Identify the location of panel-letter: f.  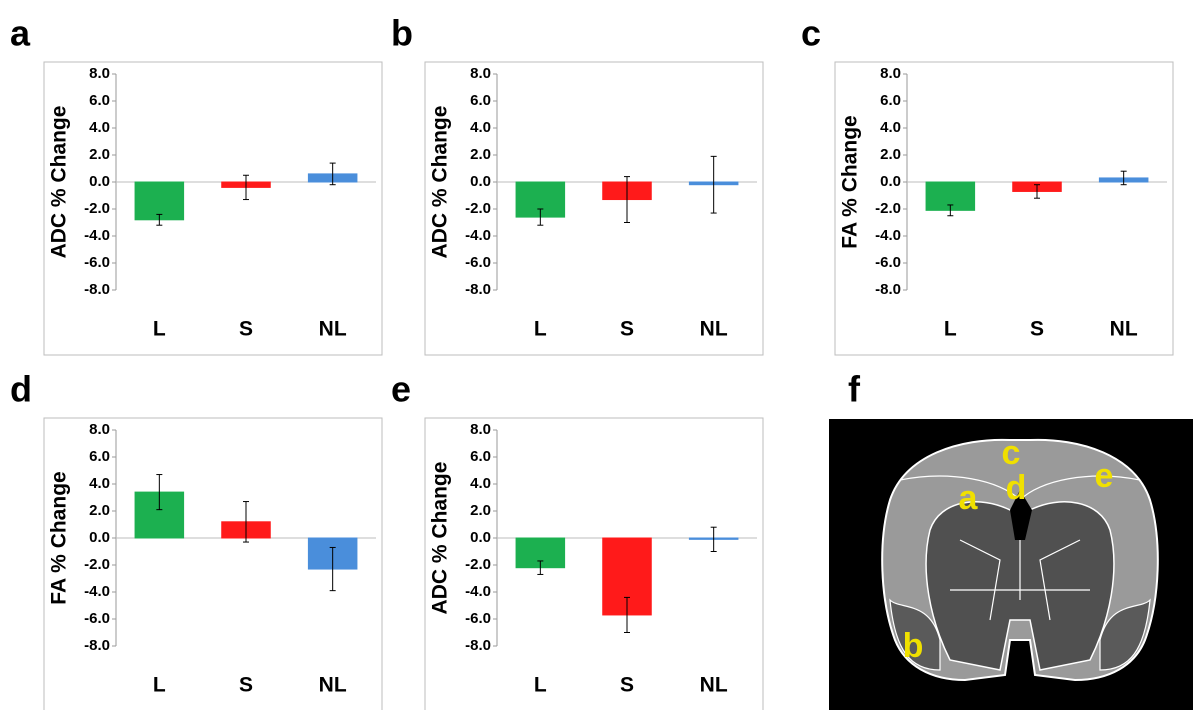
(854, 389).